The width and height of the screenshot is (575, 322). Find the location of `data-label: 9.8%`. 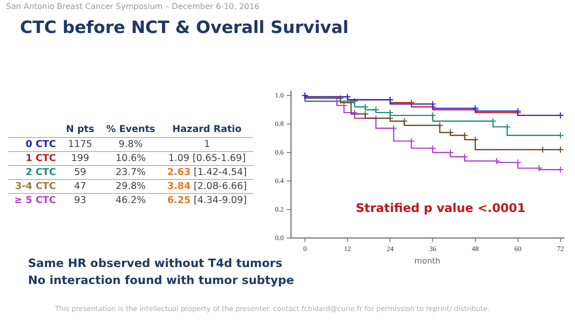

data-label: 9.8% is located at coordinates (130, 144).